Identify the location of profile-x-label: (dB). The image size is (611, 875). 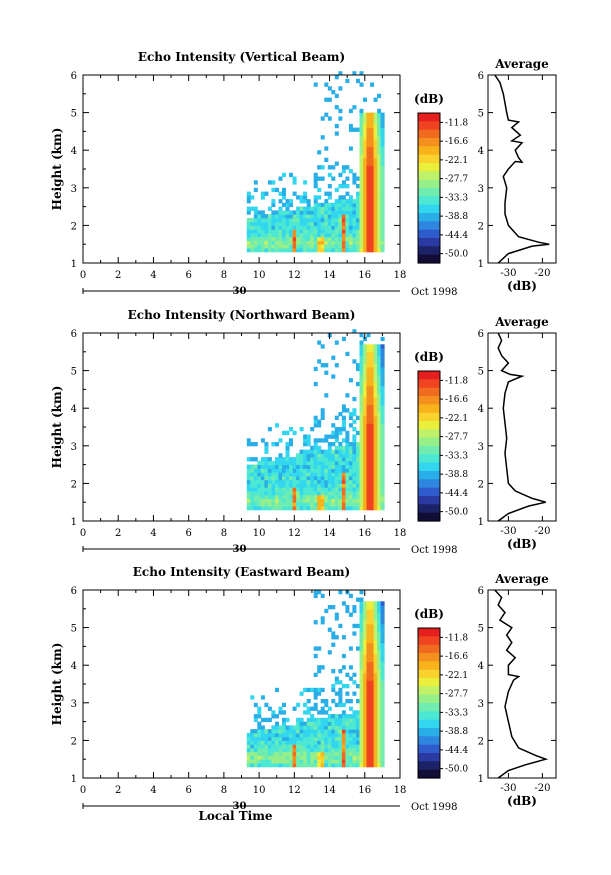
(522, 286).